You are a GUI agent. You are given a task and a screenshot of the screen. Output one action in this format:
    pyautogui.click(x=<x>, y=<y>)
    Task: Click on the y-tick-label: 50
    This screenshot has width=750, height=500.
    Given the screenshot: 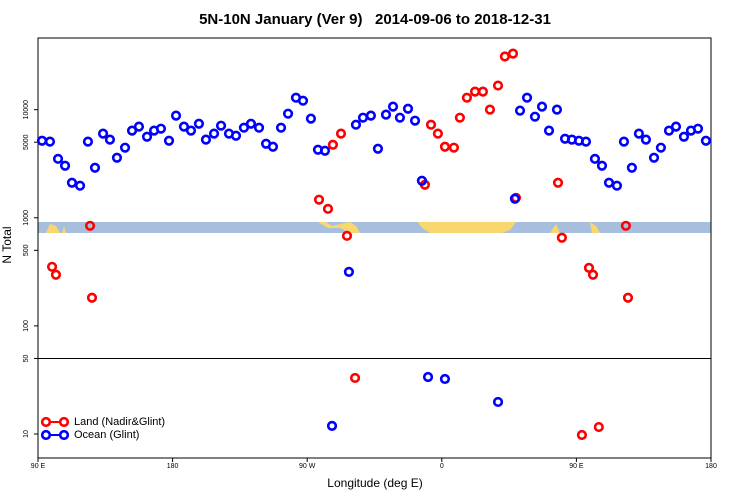 What is the action you would take?
    pyautogui.click(x=26, y=358)
    